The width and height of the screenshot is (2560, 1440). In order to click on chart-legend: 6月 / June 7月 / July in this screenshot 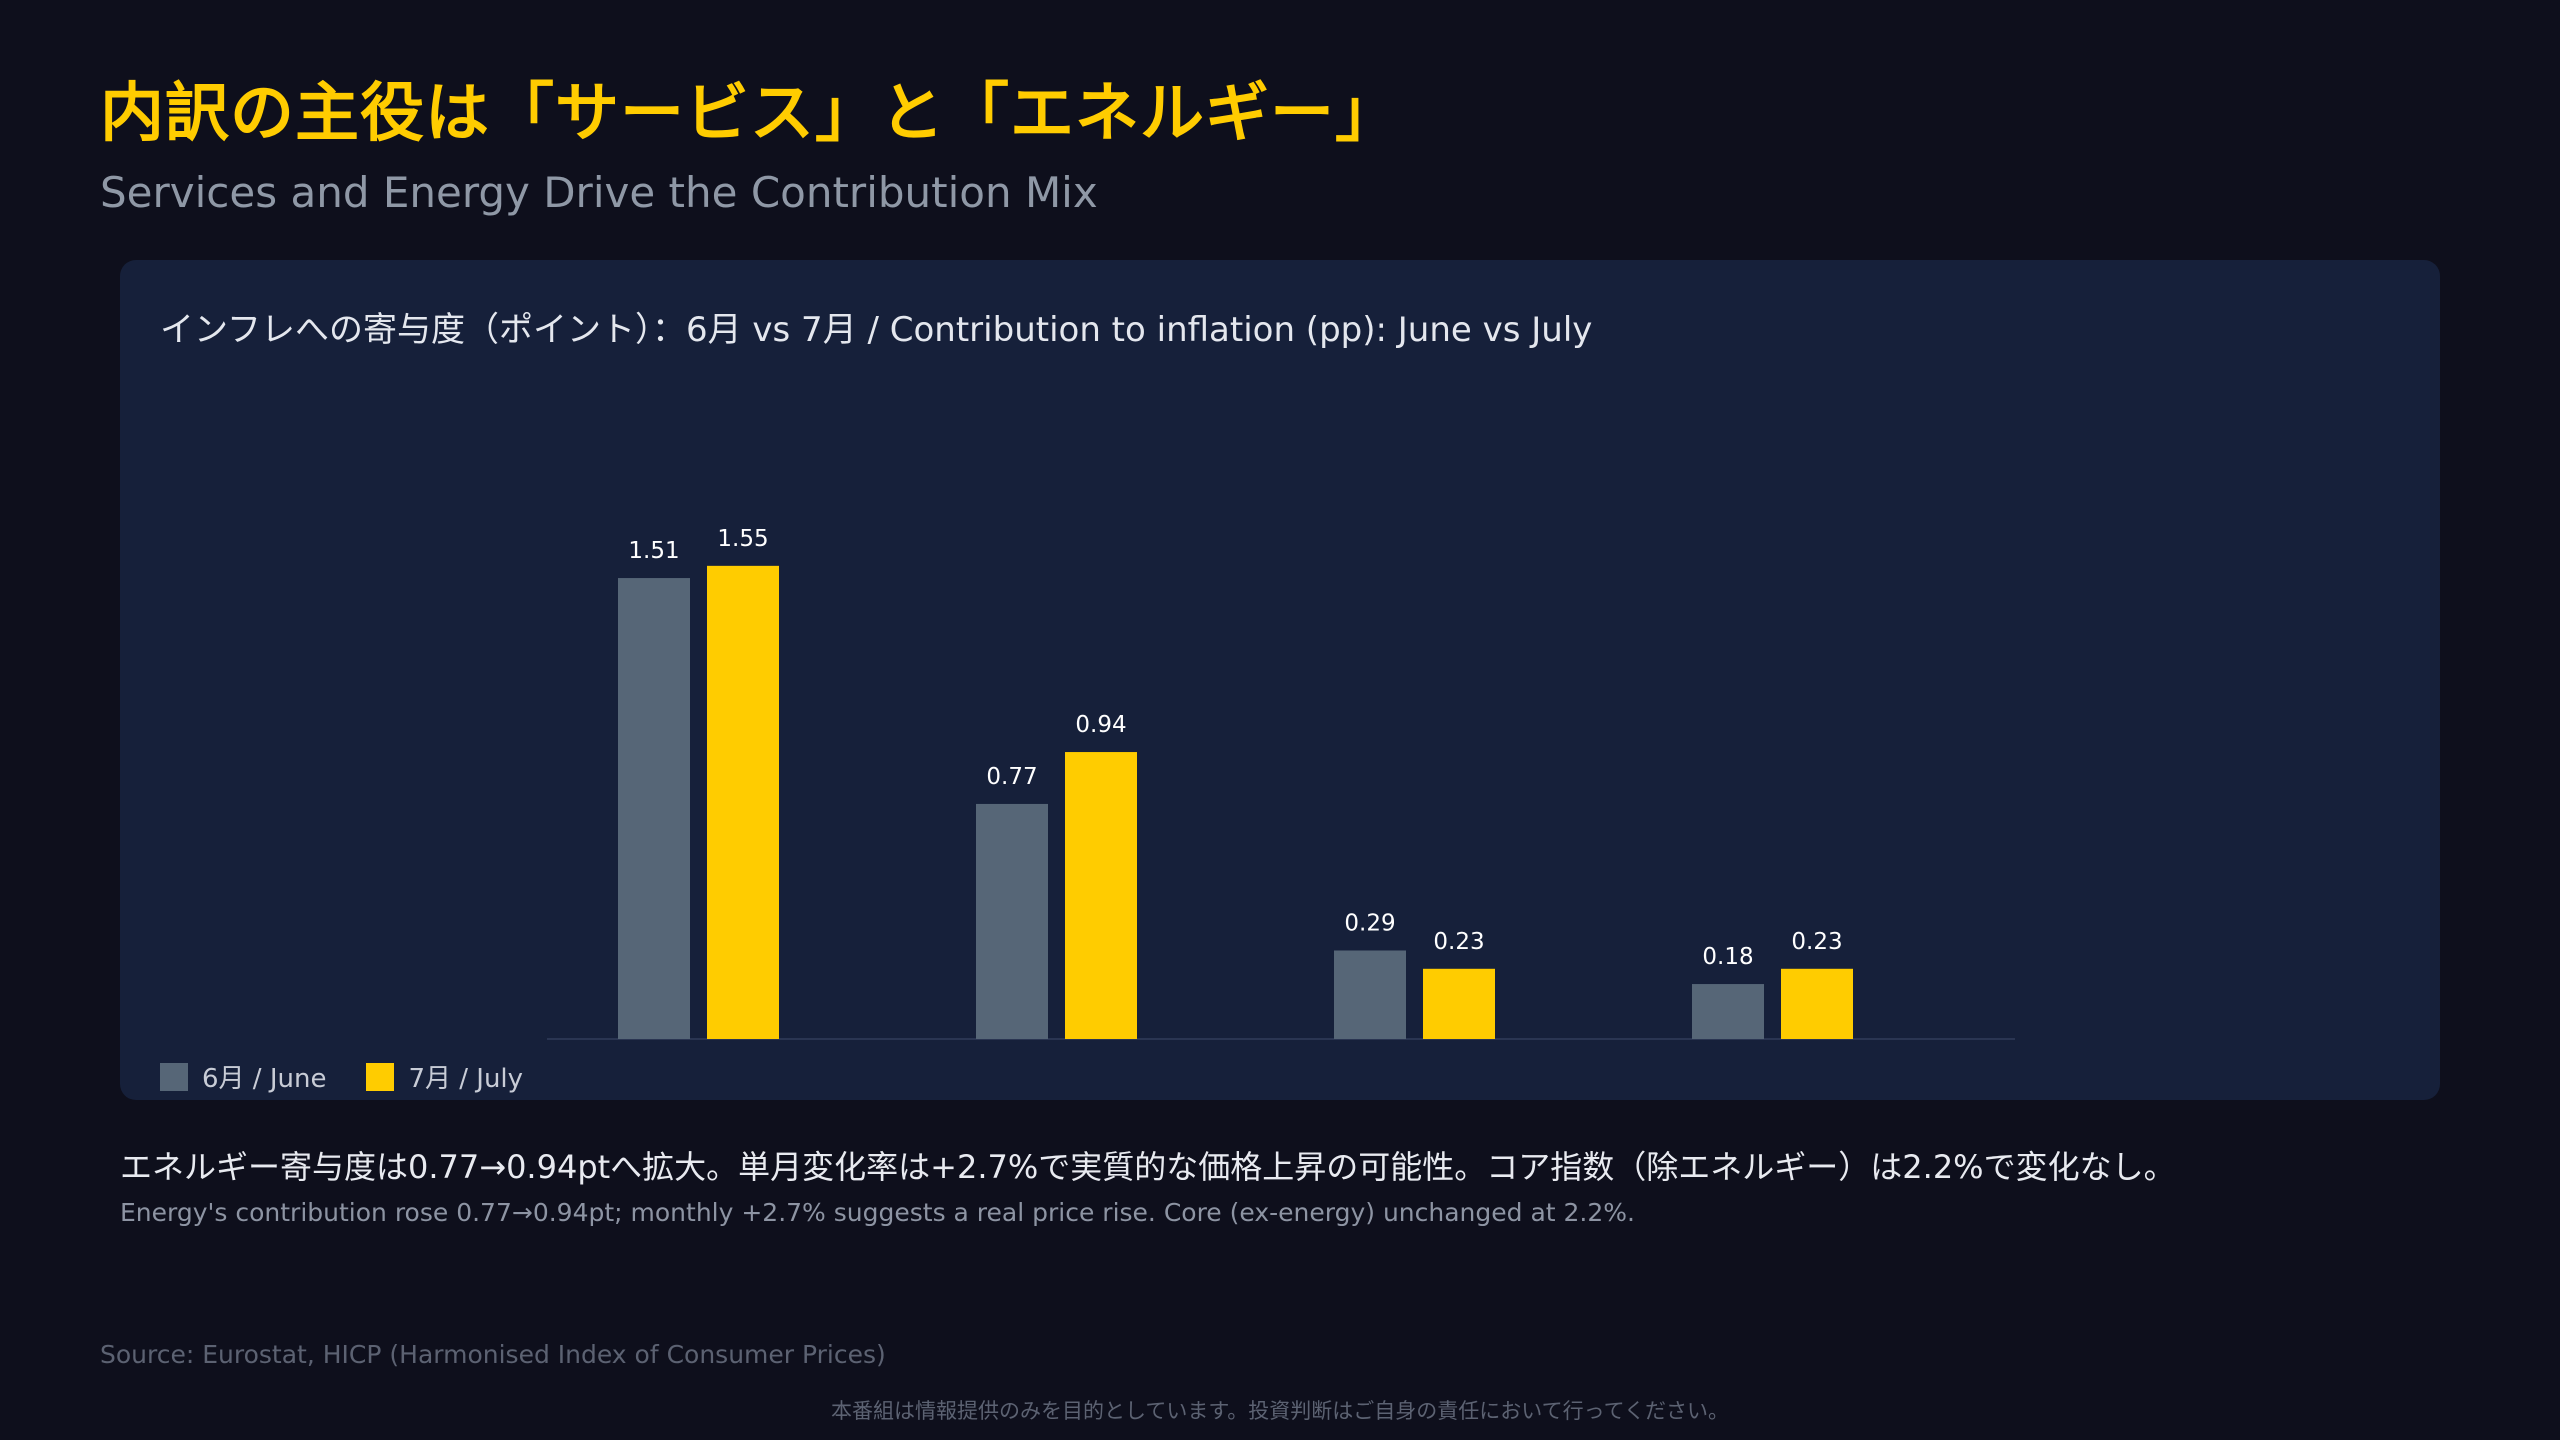, I will do `click(341, 1076)`.